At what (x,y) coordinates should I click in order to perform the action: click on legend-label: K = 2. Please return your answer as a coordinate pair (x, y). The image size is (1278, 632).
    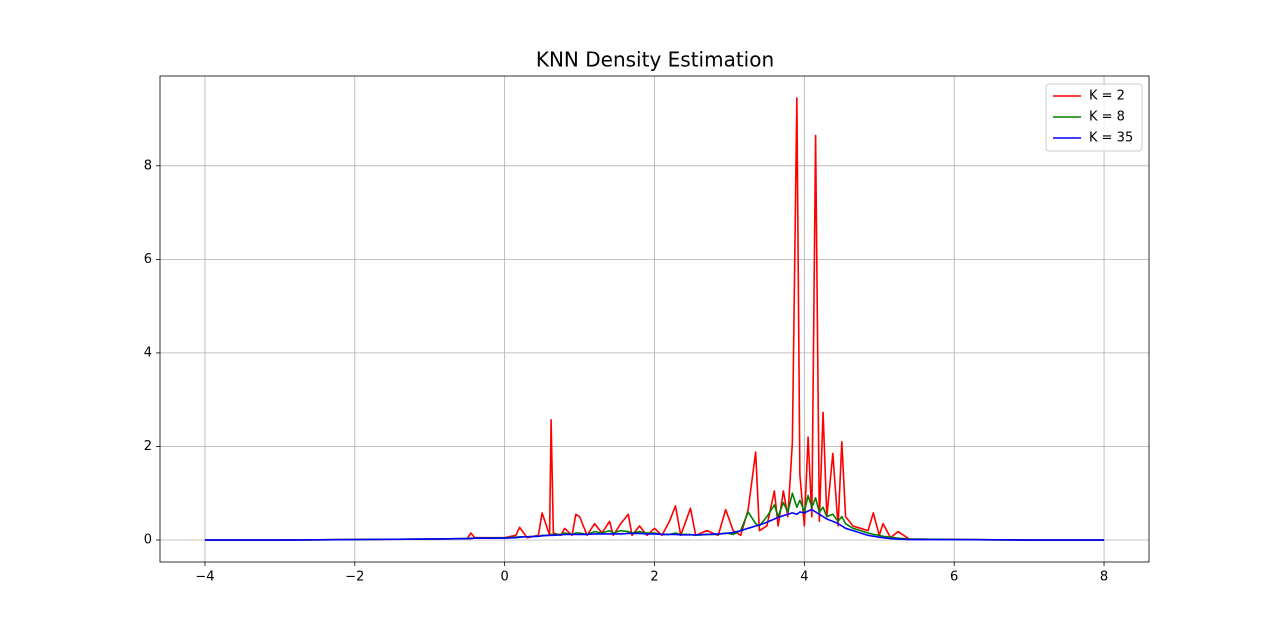
    Looking at the image, I should click on (1107, 96).